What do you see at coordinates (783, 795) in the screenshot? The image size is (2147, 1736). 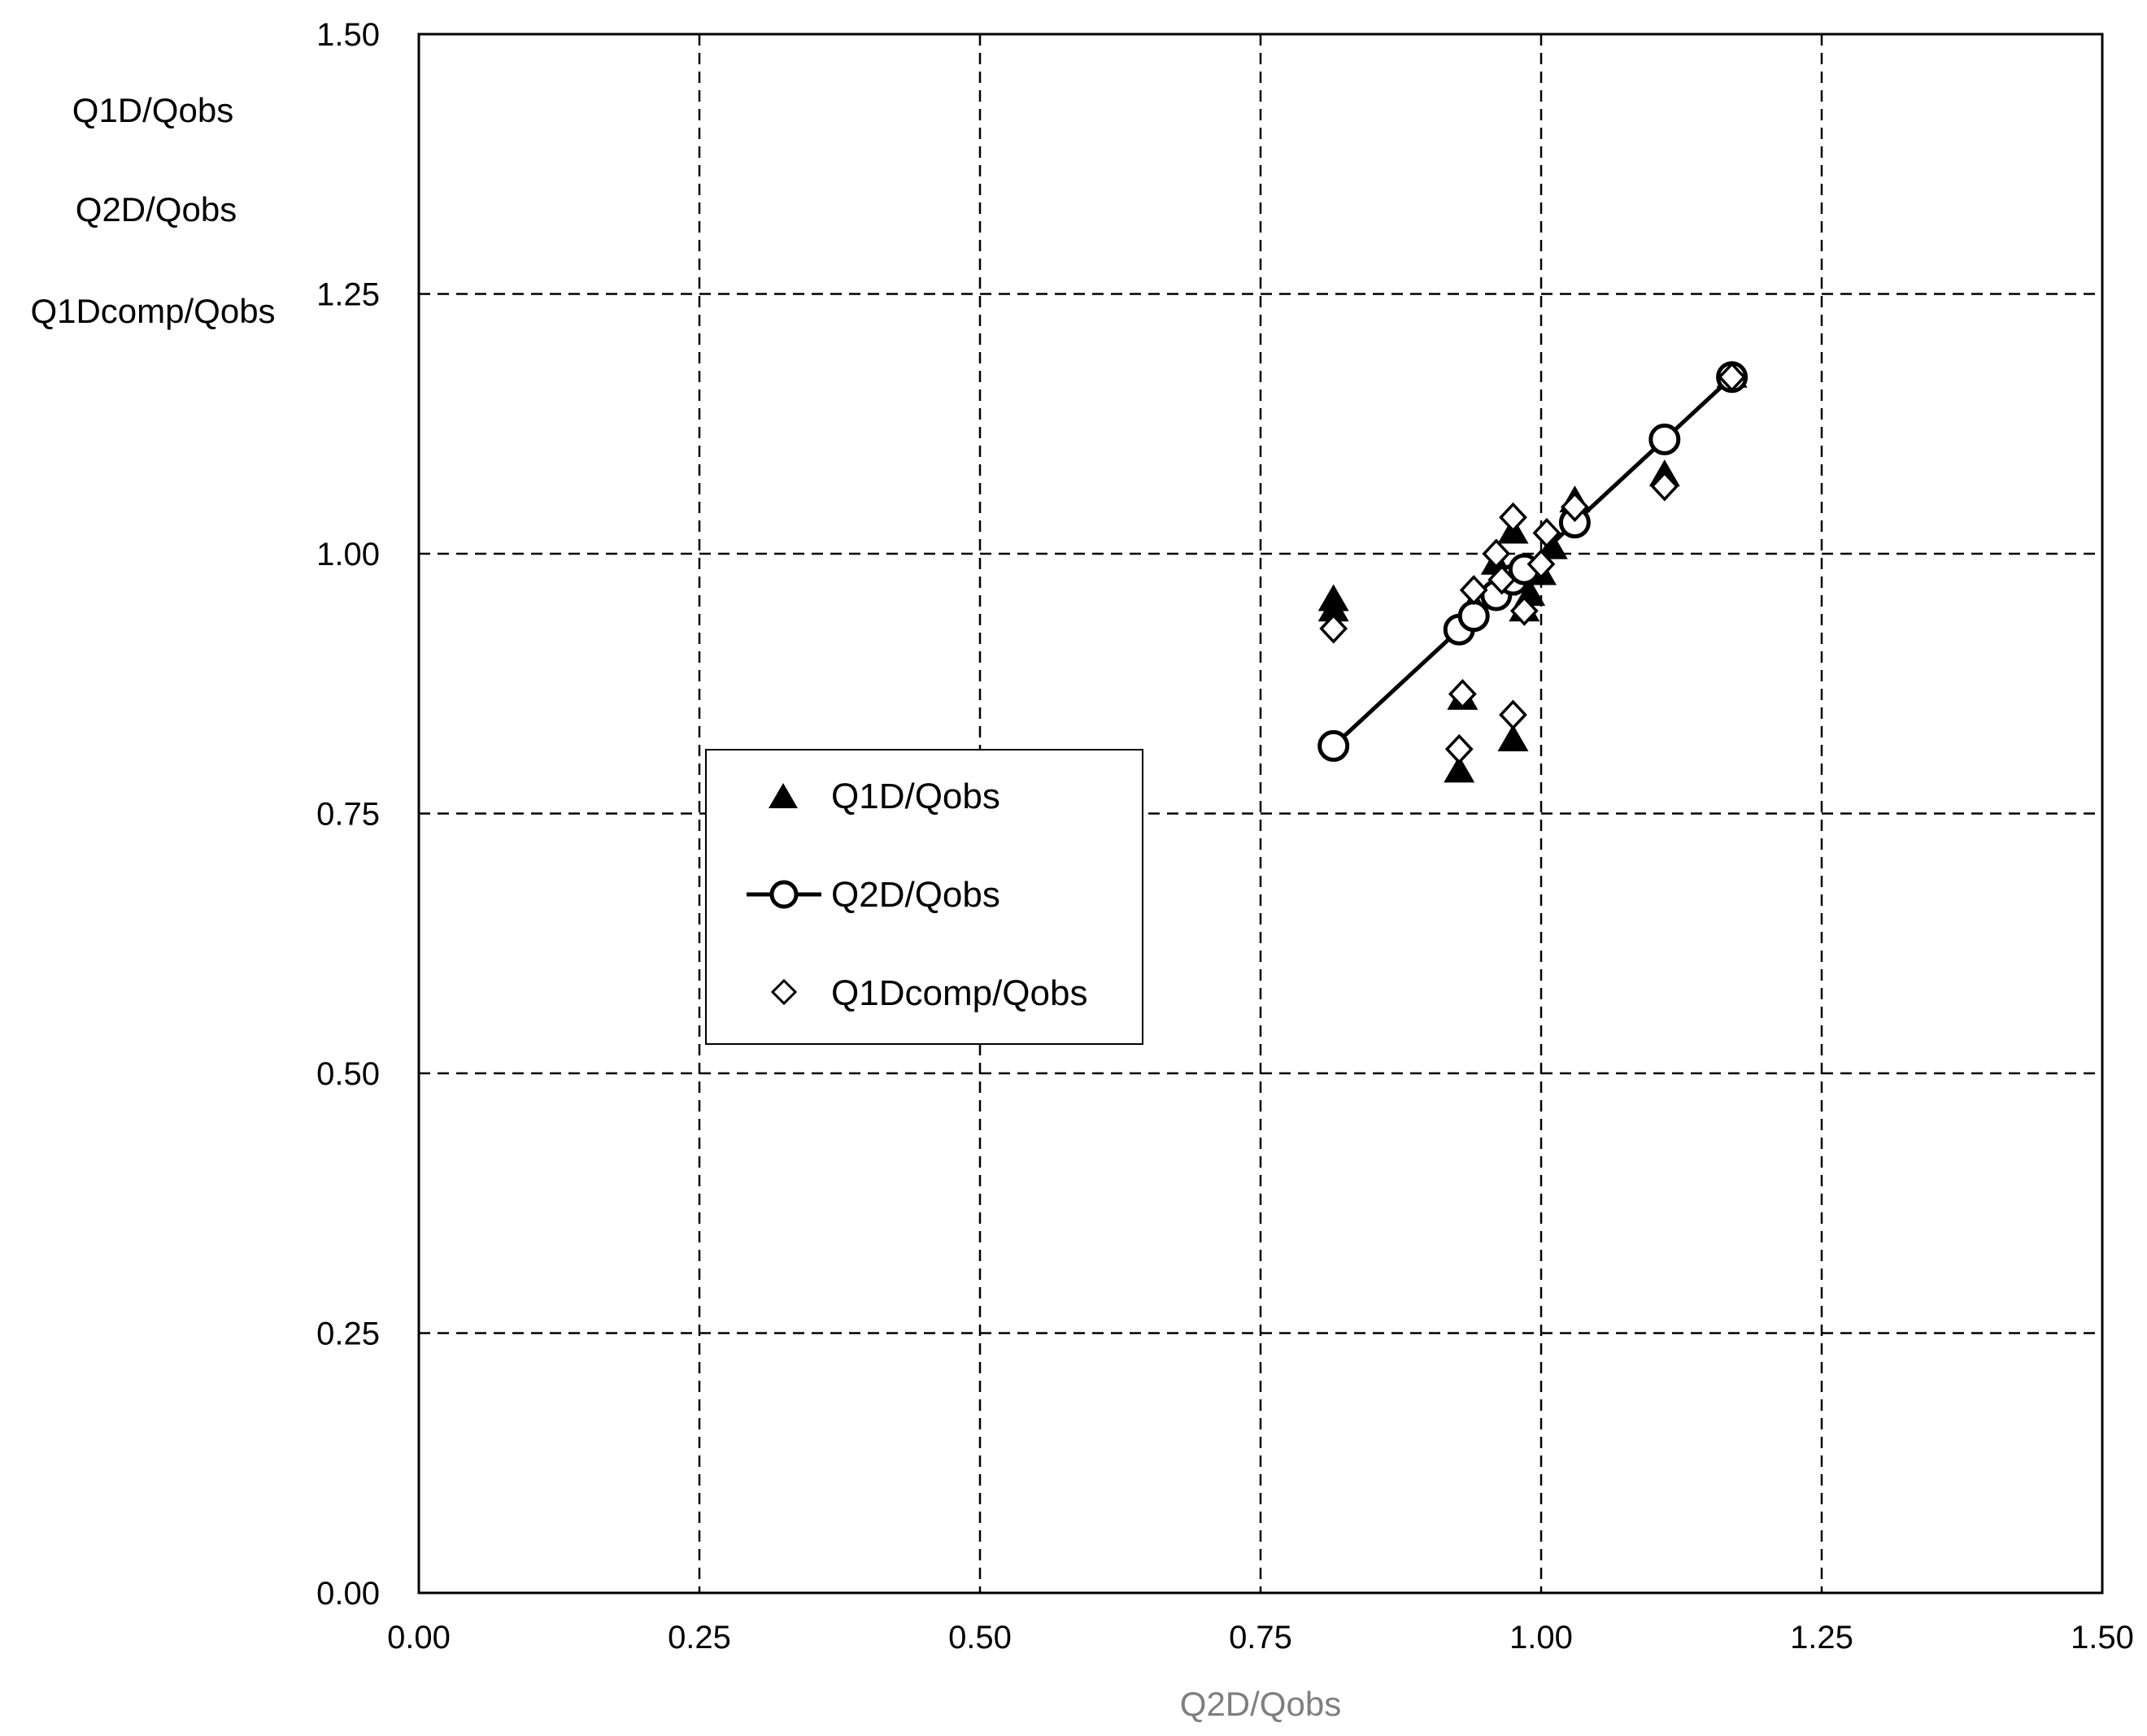 I see `legend-triangle-marker` at bounding box center [783, 795].